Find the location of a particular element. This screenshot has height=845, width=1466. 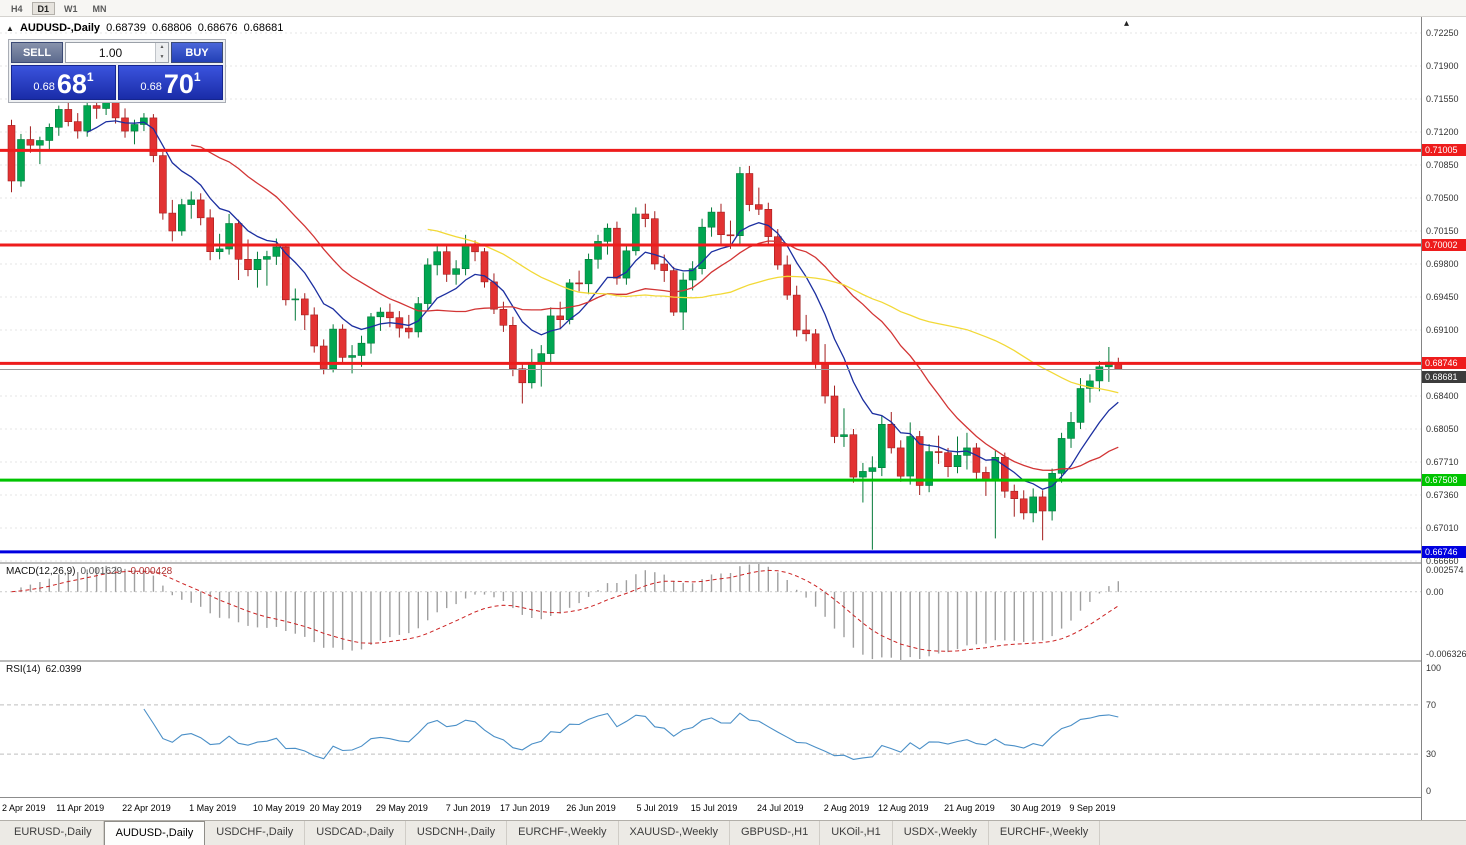

chart-tab-eurusd-daily: EURUSD-,Daily is located at coordinates (53, 833).